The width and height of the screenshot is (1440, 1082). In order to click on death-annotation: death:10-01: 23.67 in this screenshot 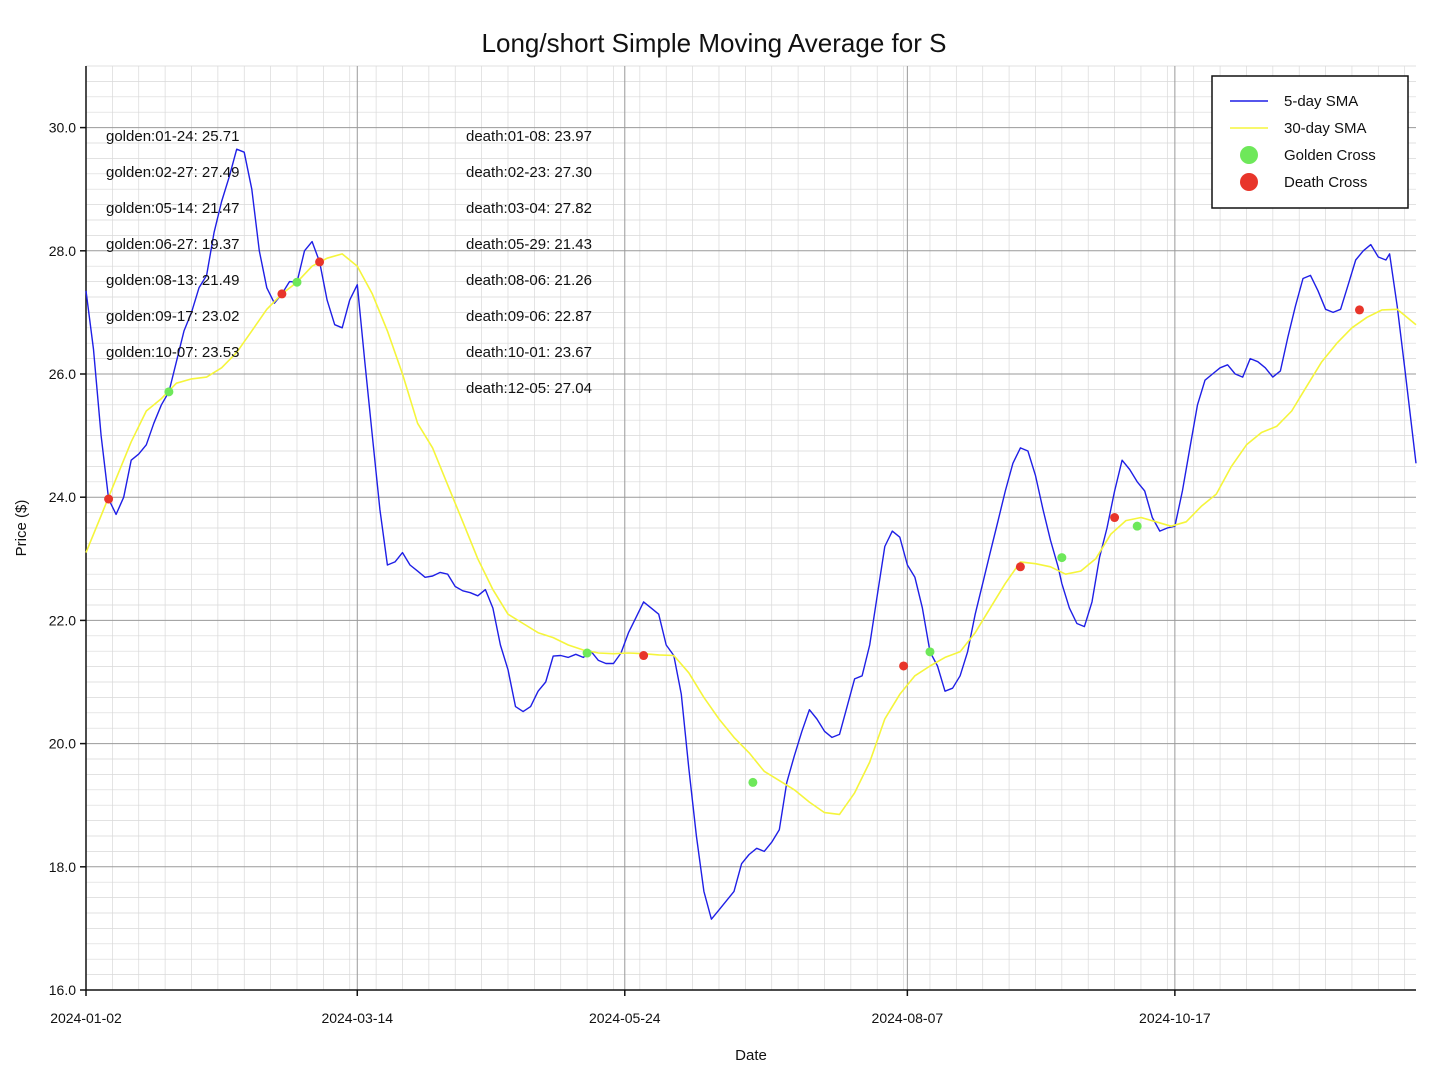, I will do `click(529, 352)`.